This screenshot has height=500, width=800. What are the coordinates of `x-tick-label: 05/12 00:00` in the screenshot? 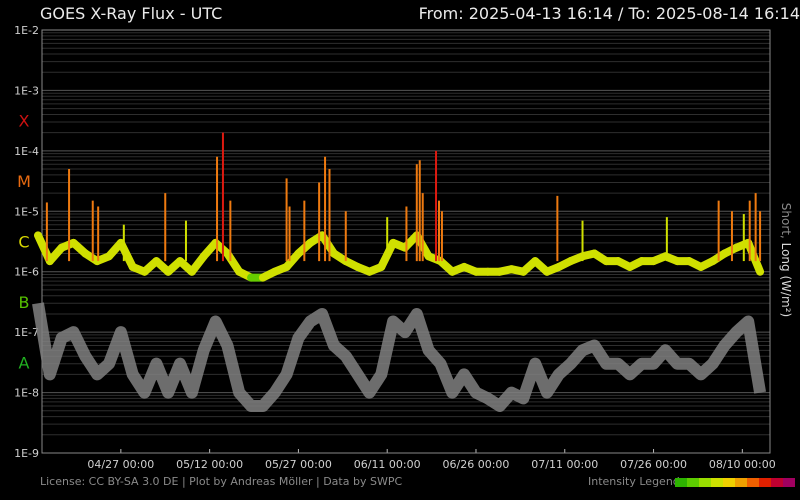 It's located at (209, 464).